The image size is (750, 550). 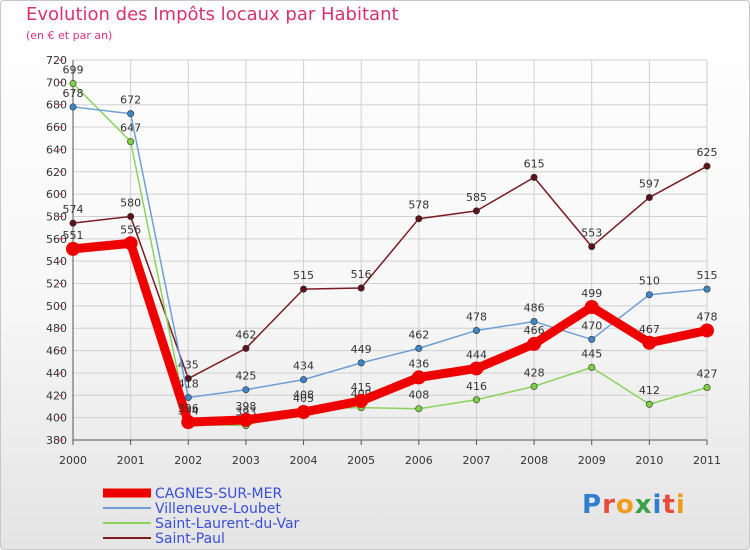 I want to click on data-label-saint-laurent-du-var-2009: 445, so click(x=591, y=353).